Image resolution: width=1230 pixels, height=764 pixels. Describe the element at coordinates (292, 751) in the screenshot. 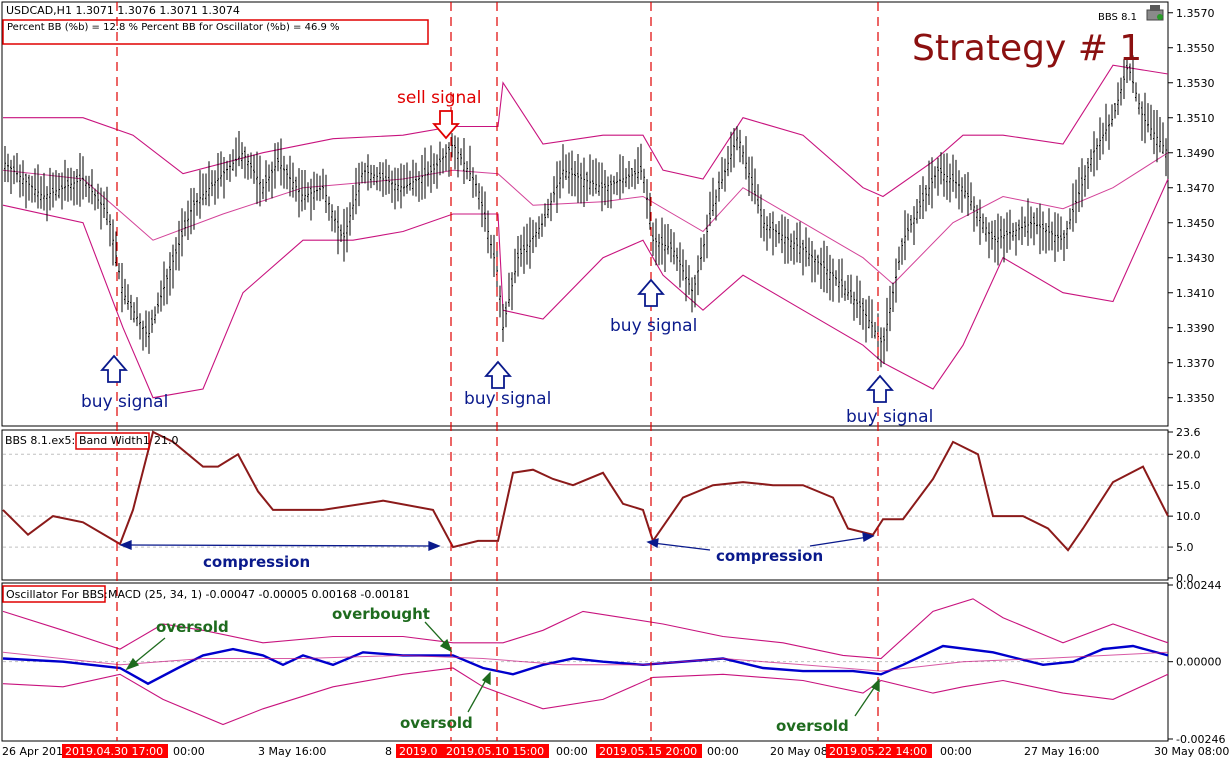

I see `x-tick-label: 3 May 16:00` at that location.